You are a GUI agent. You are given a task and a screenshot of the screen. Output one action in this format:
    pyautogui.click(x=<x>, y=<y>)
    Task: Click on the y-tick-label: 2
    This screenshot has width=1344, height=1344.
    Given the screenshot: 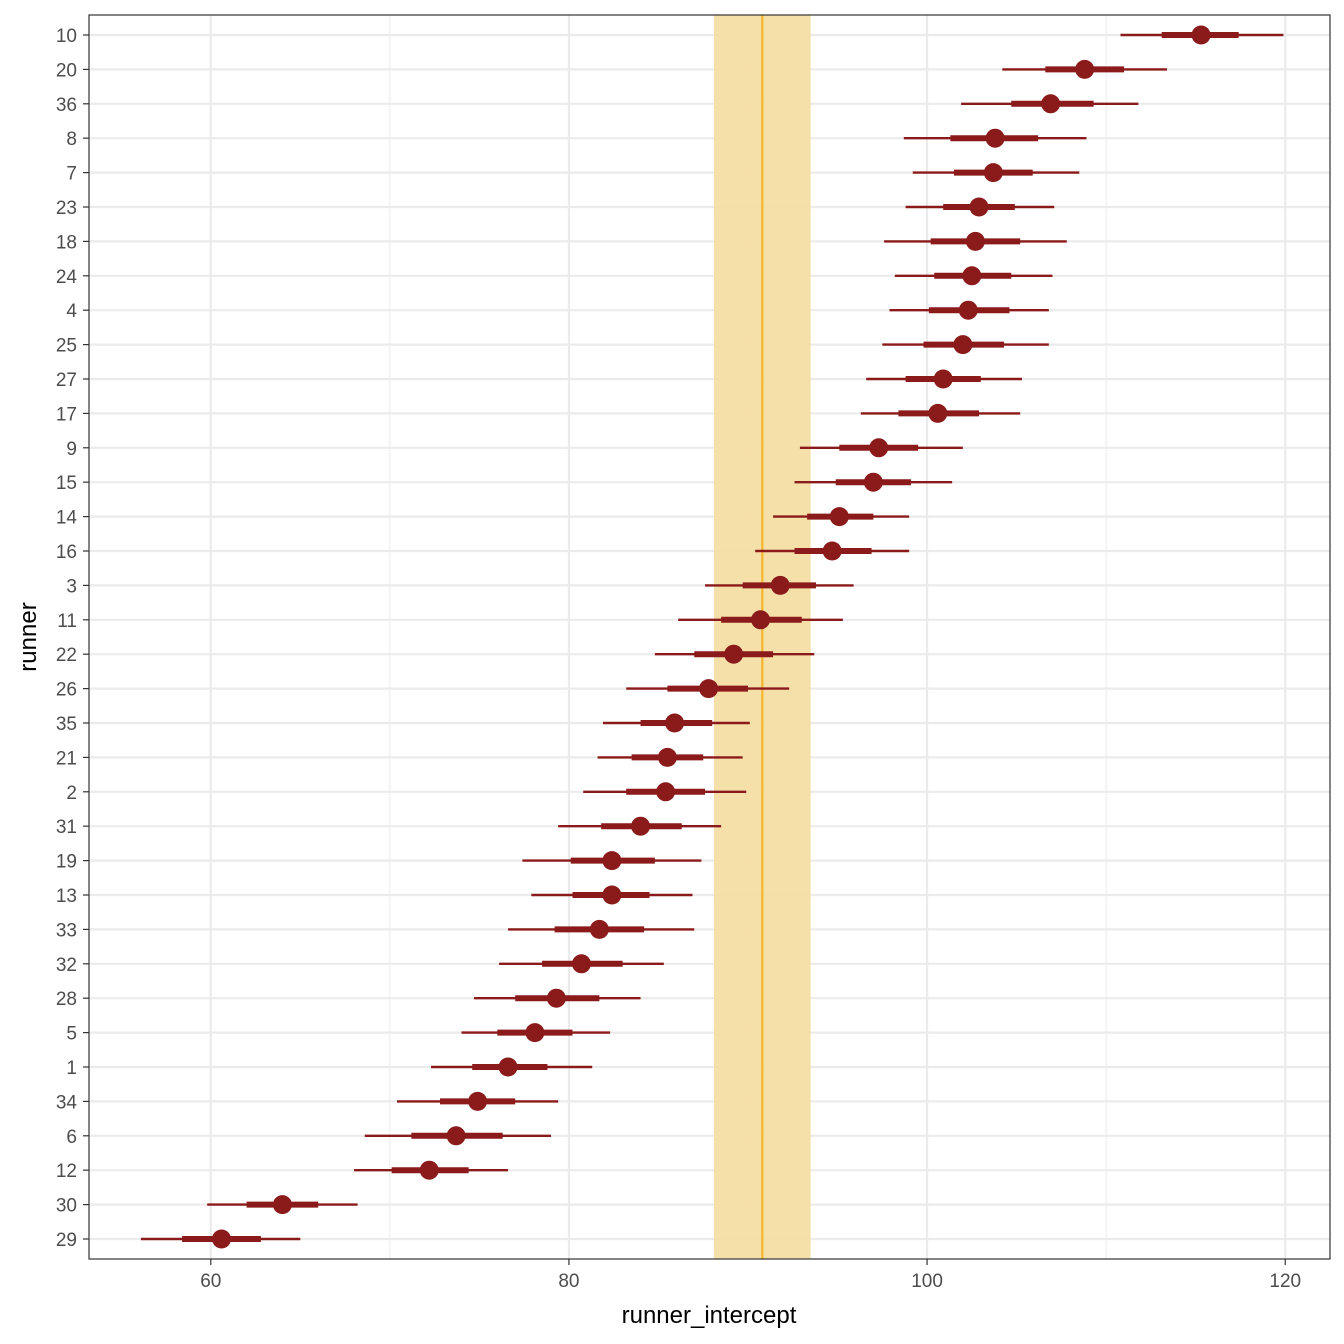 What is the action you would take?
    pyautogui.click(x=71, y=793)
    